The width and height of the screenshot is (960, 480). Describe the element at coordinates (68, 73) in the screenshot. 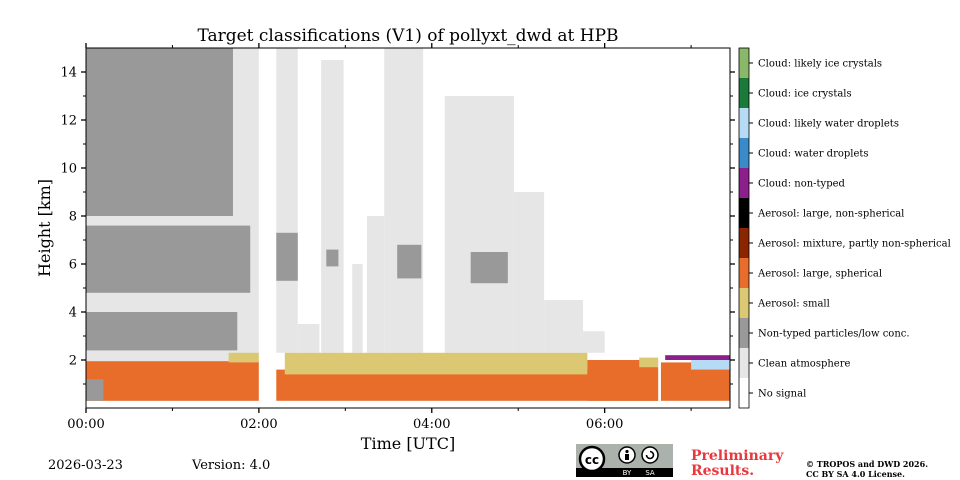

I see `y-tick-label: 14` at that location.